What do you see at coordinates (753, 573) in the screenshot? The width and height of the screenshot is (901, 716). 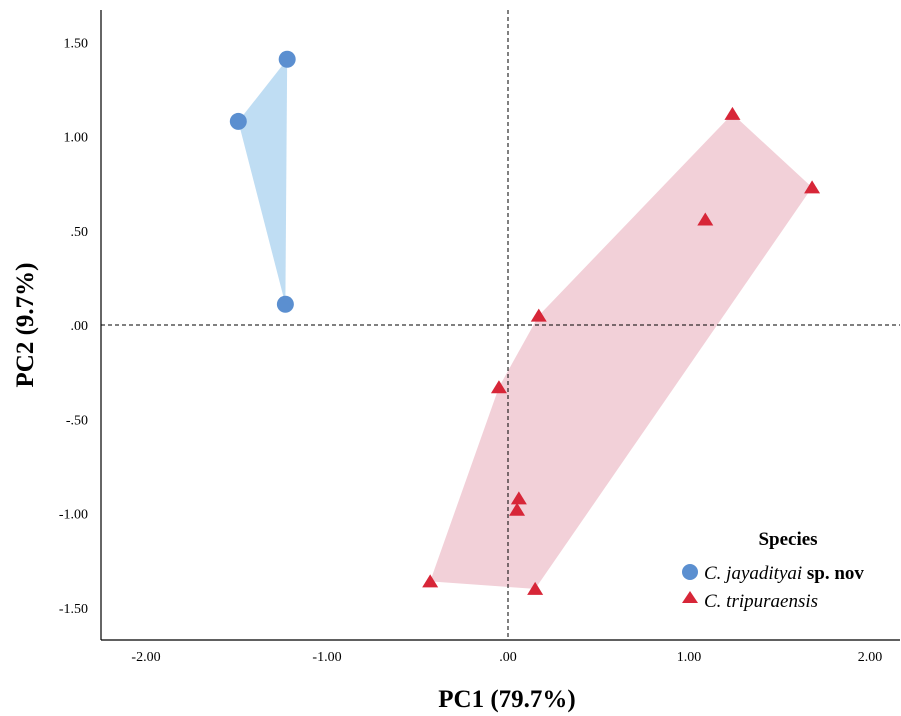 I see `legend-label-jayadityai-italic: C. jayadityai` at bounding box center [753, 573].